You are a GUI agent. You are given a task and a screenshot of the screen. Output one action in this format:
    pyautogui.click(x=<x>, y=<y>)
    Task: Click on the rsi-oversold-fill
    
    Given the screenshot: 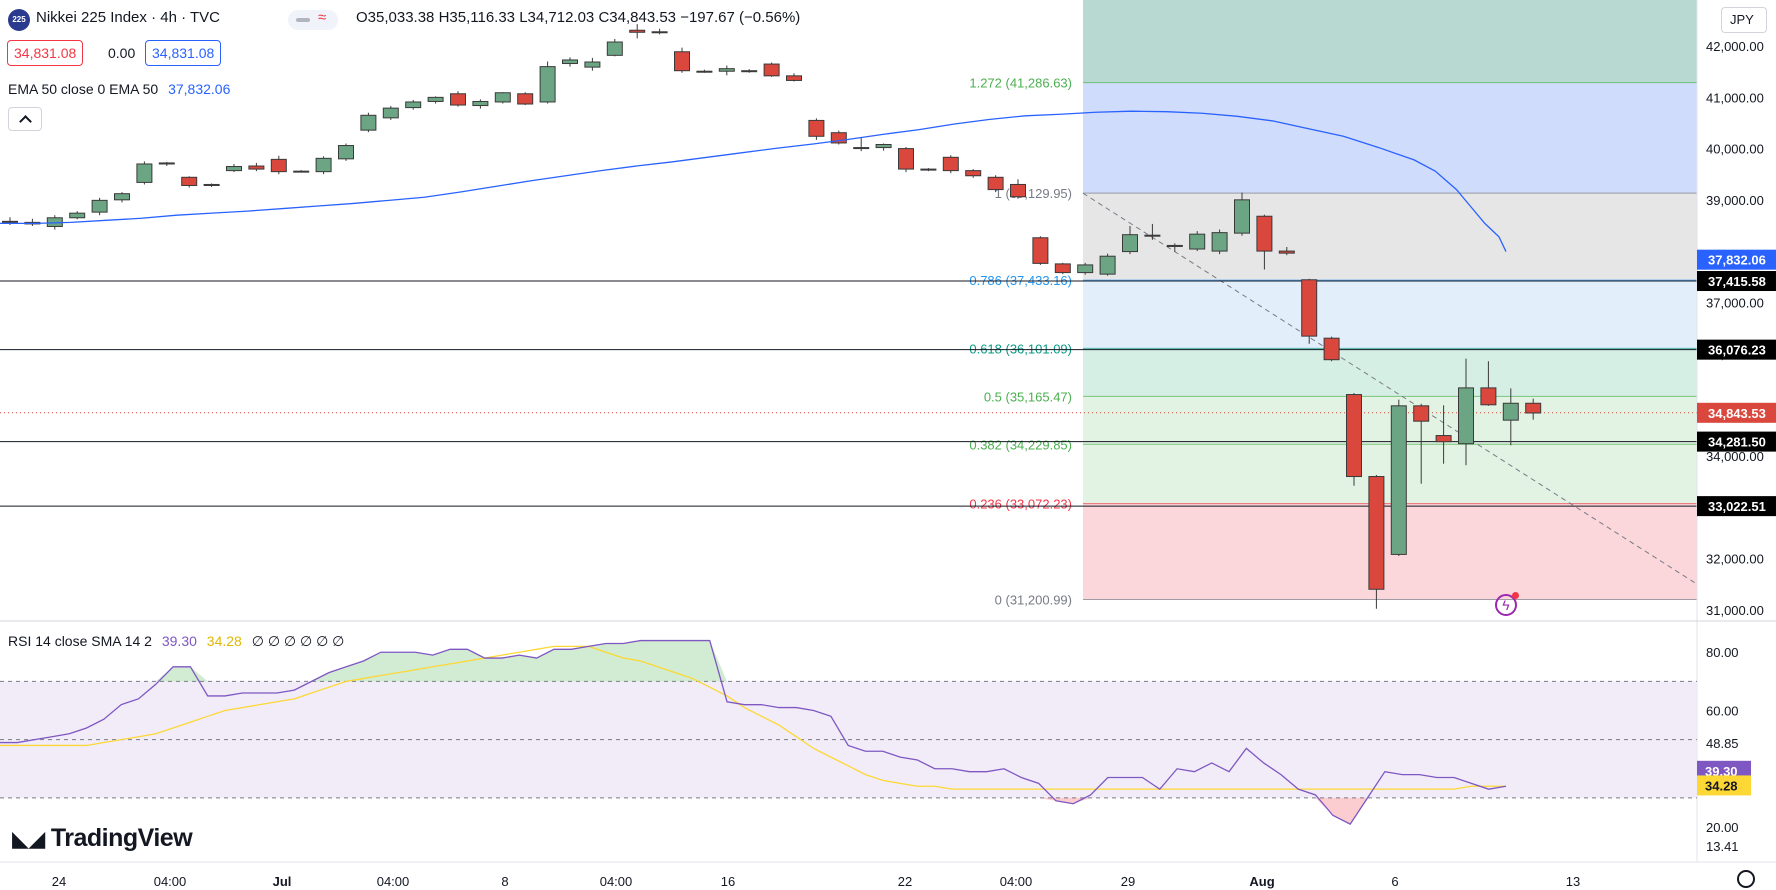 What is the action you would take?
    pyautogui.click(x=753, y=811)
    